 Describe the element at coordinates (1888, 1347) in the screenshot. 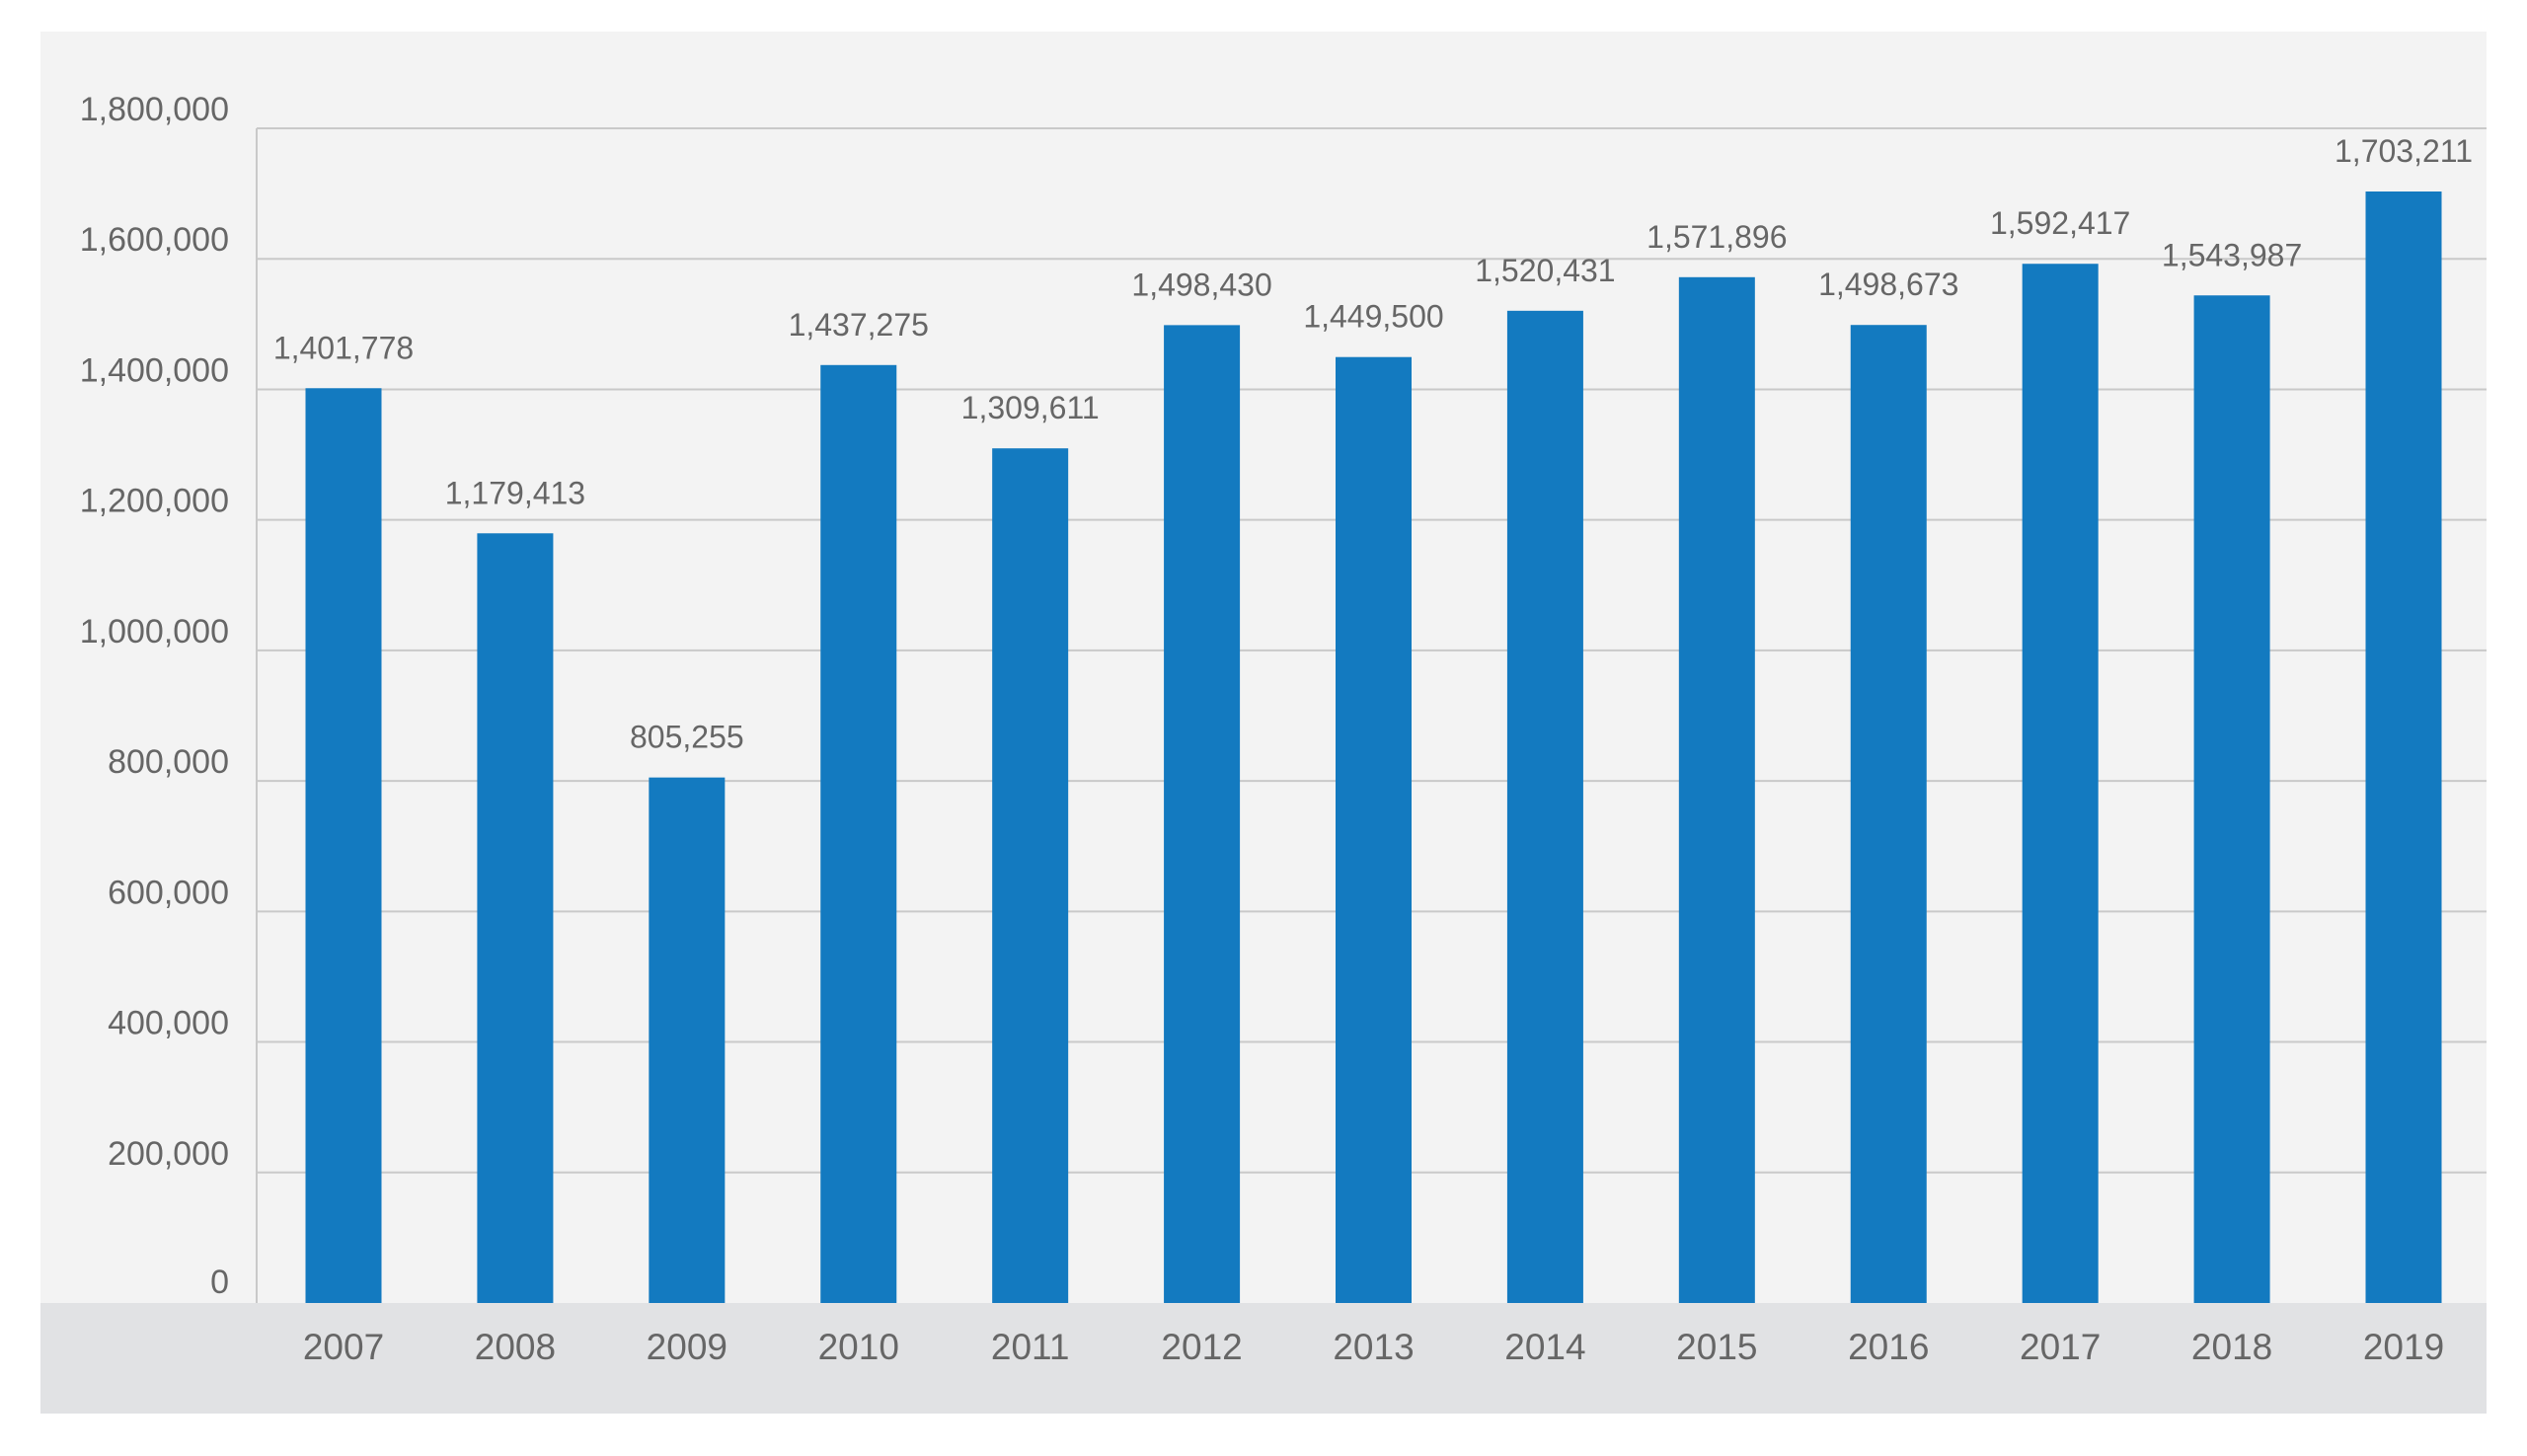

I see `x-tick-label-2016: 2016` at that location.